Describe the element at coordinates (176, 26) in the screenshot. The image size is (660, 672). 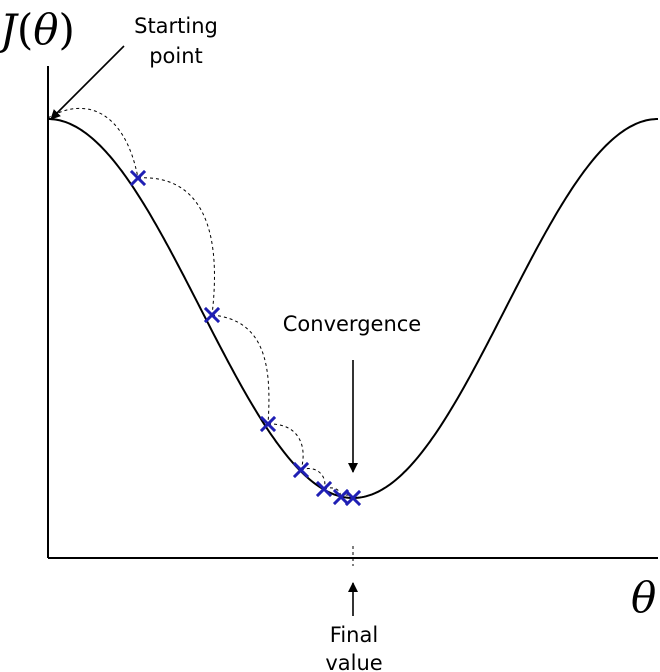
I see `starting-point-label-line1: Starting` at that location.